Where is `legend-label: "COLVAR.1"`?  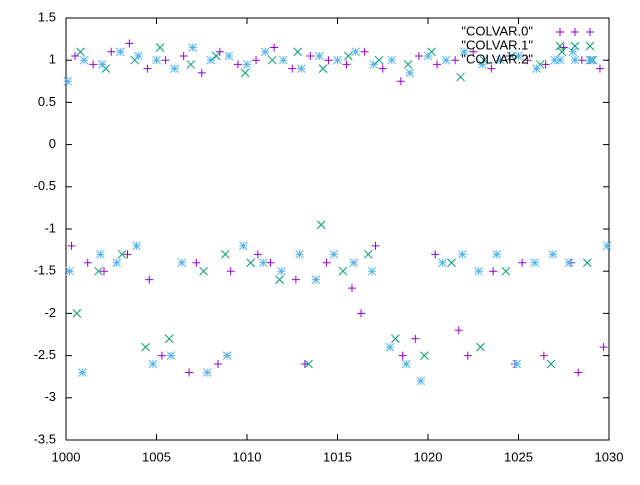
legend-label: "COLVAR.1" is located at coordinates (497, 44).